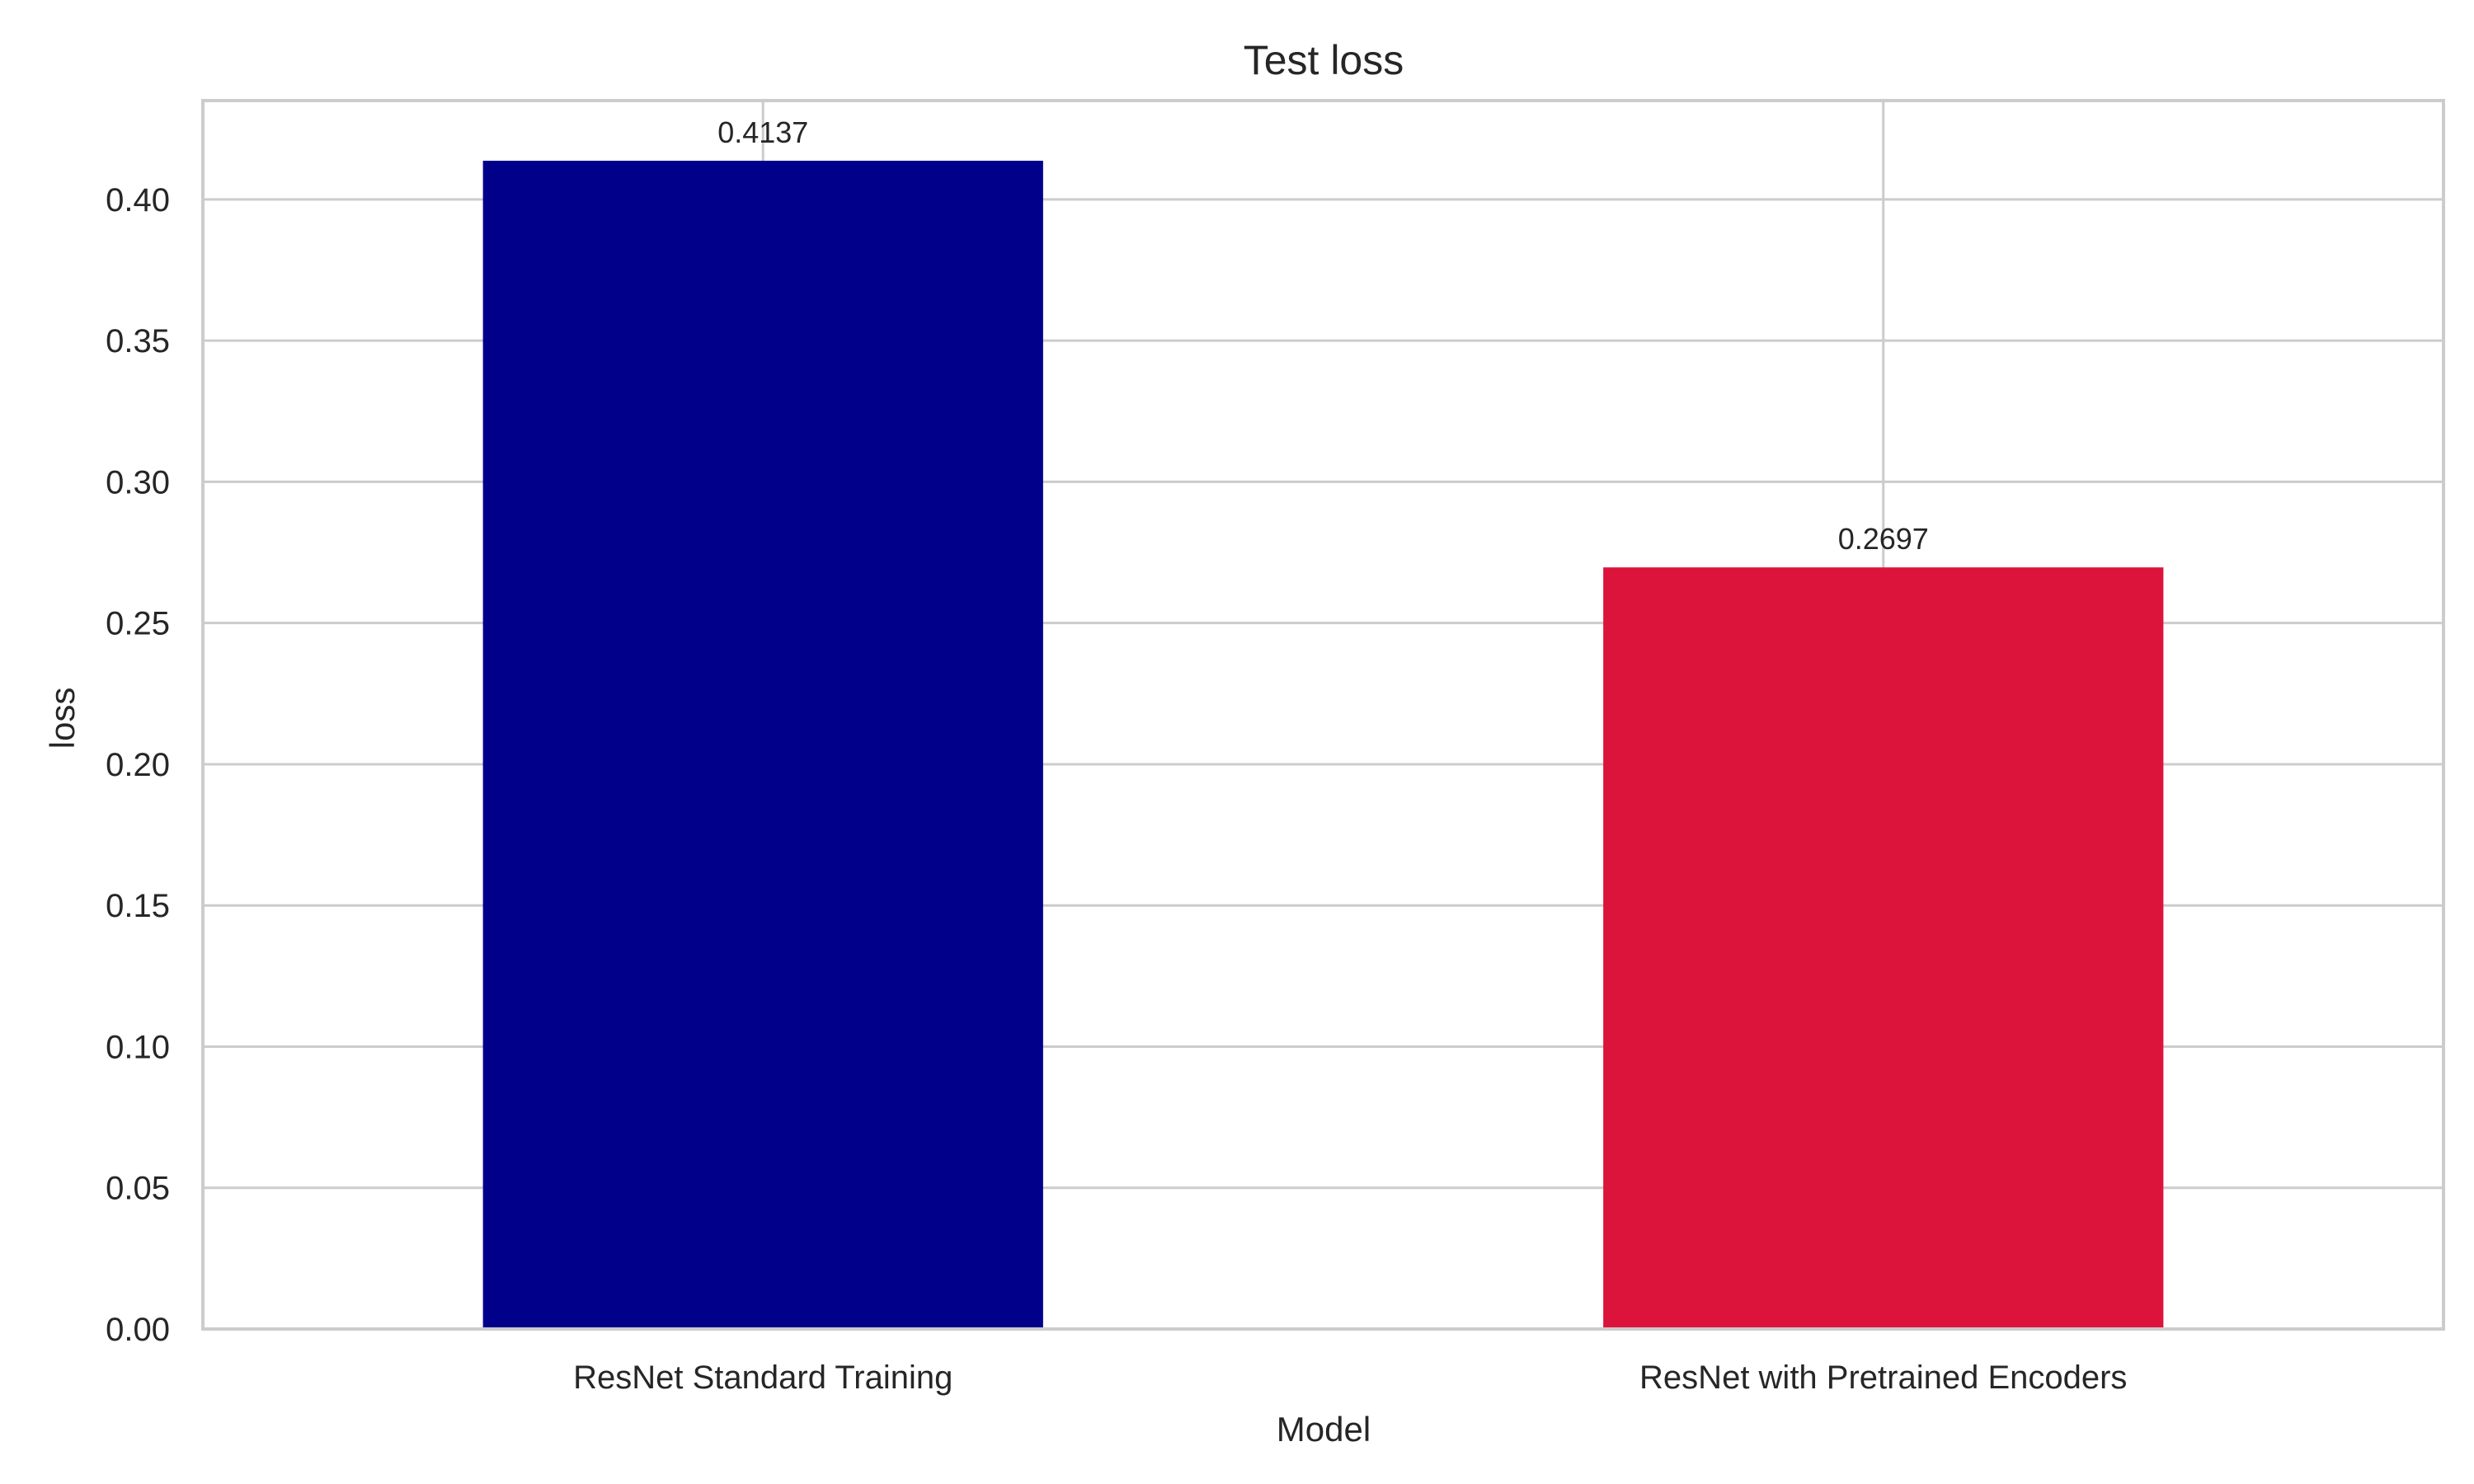 The image size is (2474, 1484). I want to click on y-tick-label: 0.40, so click(138, 200).